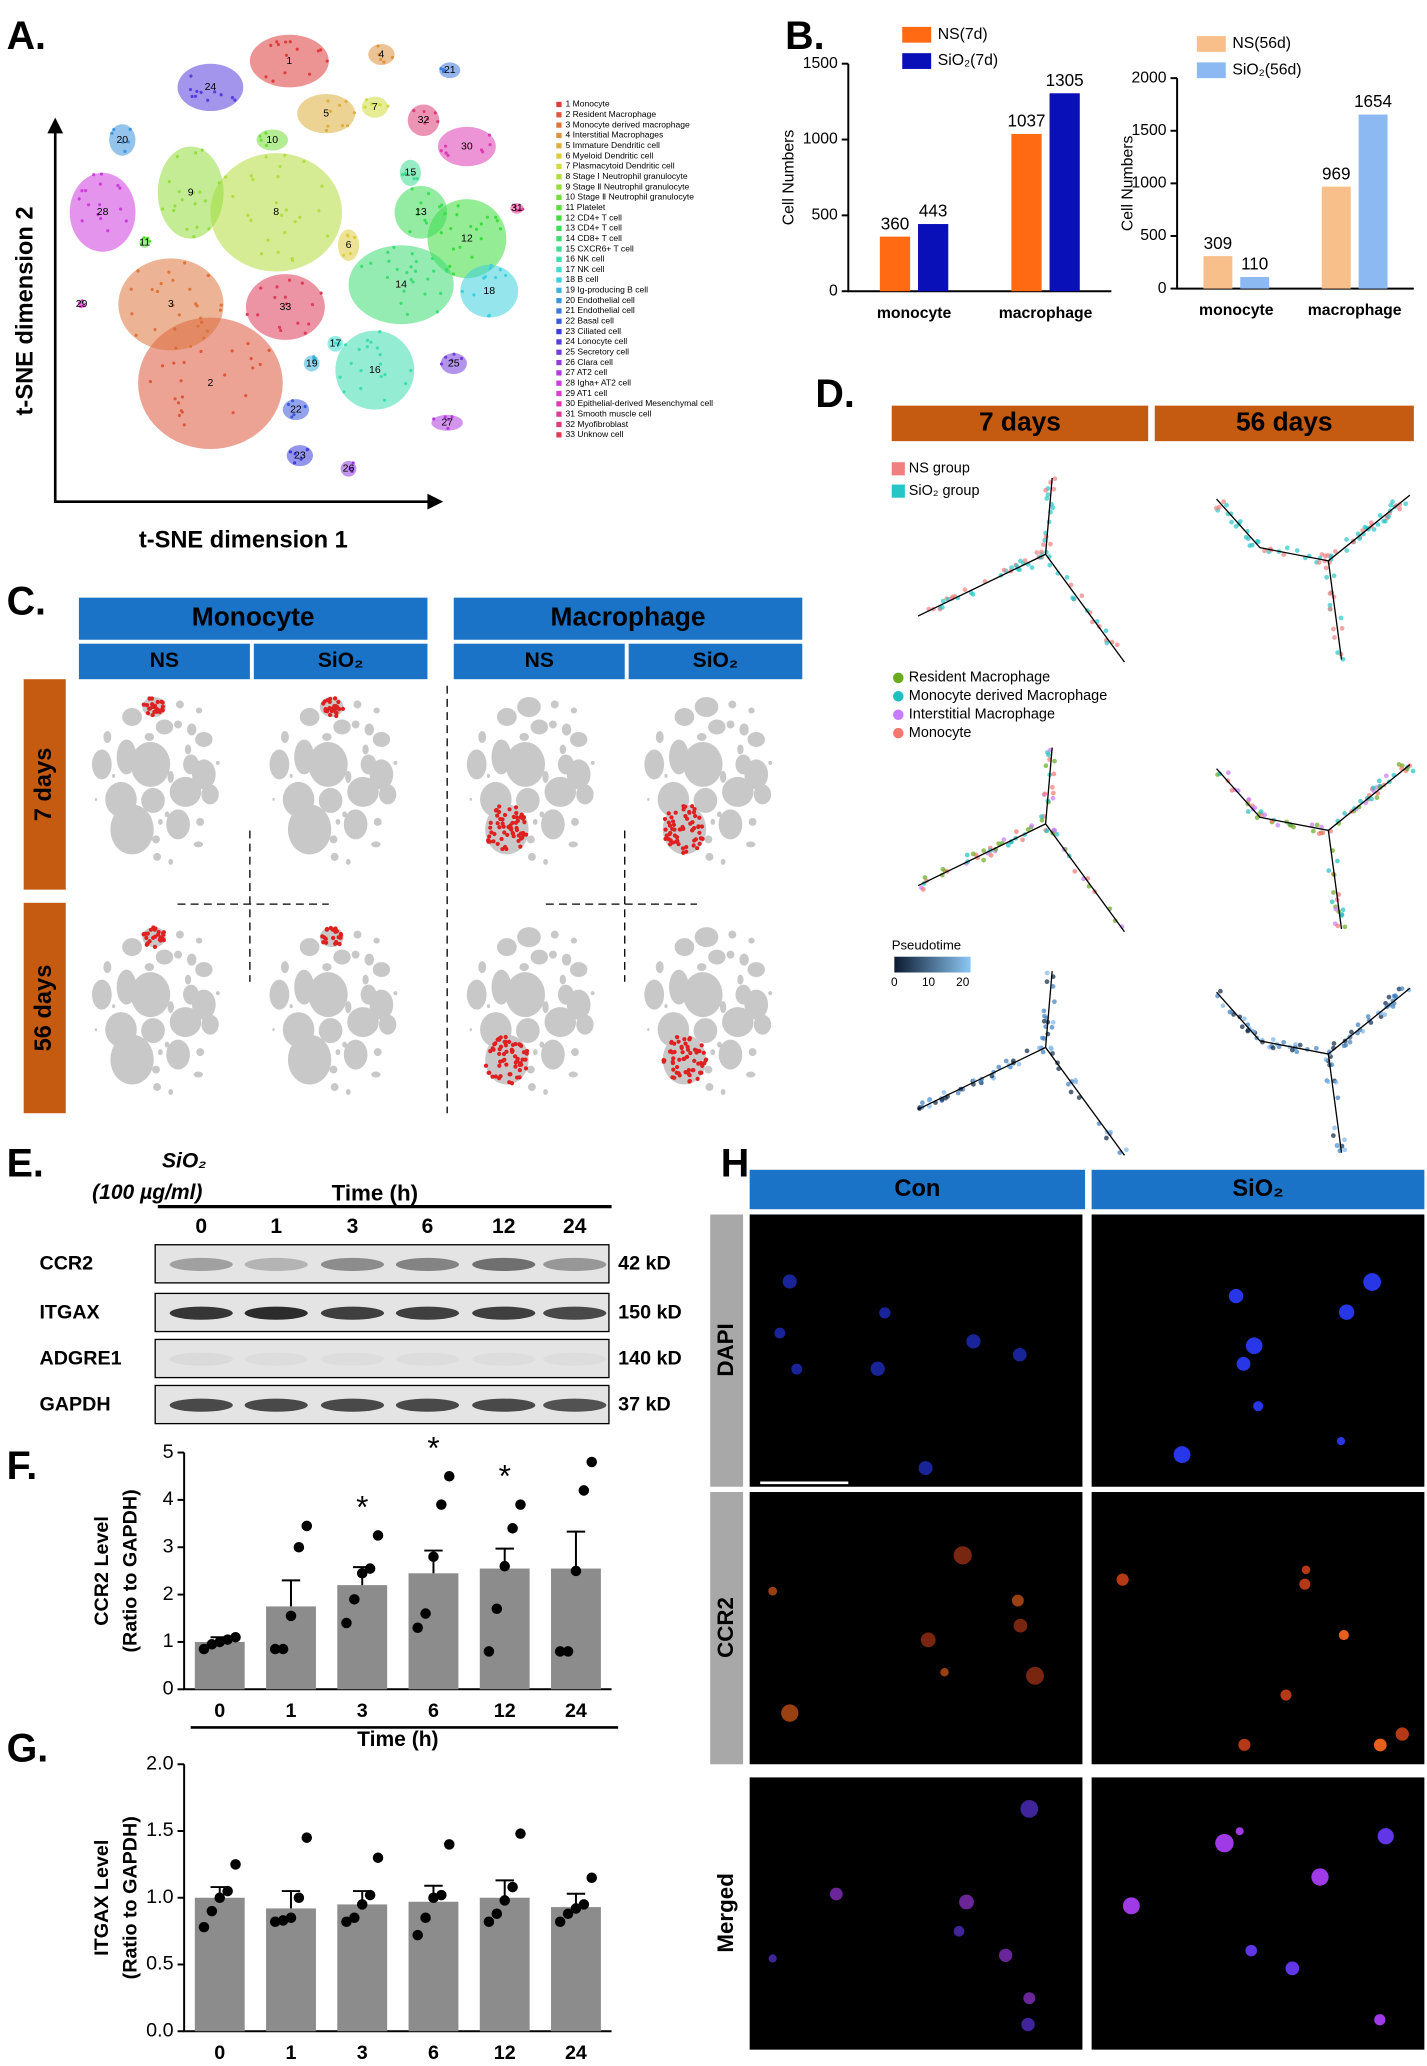  Describe the element at coordinates (433, 1447) in the screenshot. I see `significance: *` at that location.